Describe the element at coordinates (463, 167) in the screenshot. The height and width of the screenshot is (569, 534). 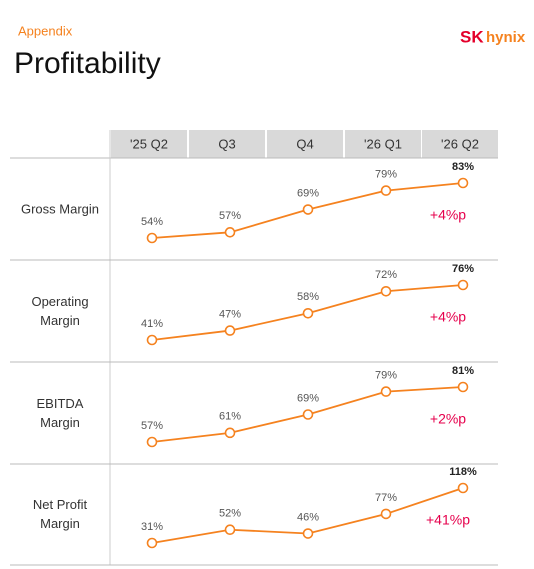
I see `value-label: 83%` at that location.